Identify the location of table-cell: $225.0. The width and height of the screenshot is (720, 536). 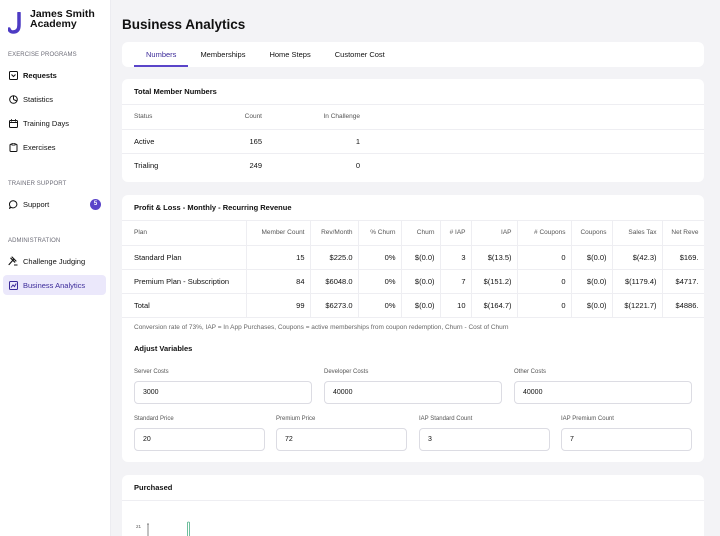
(334, 257).